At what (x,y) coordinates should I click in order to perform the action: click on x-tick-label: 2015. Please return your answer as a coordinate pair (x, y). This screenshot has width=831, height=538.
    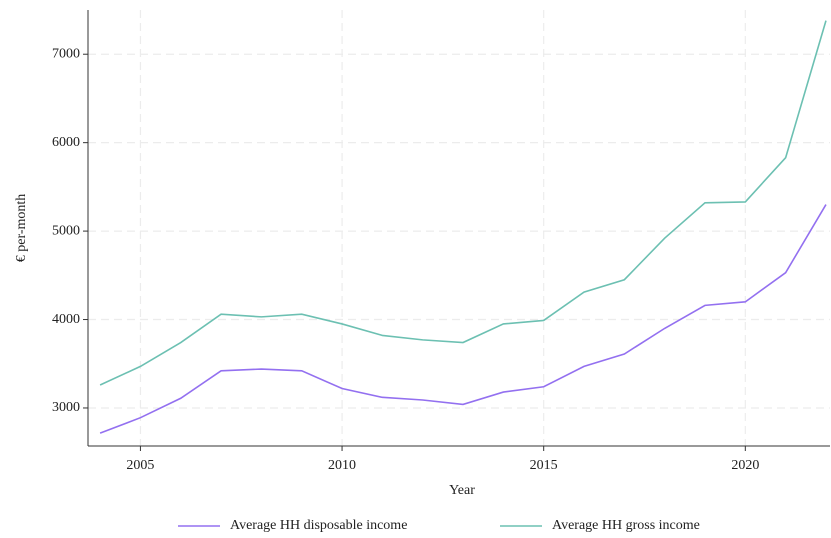
    Looking at the image, I should click on (544, 465).